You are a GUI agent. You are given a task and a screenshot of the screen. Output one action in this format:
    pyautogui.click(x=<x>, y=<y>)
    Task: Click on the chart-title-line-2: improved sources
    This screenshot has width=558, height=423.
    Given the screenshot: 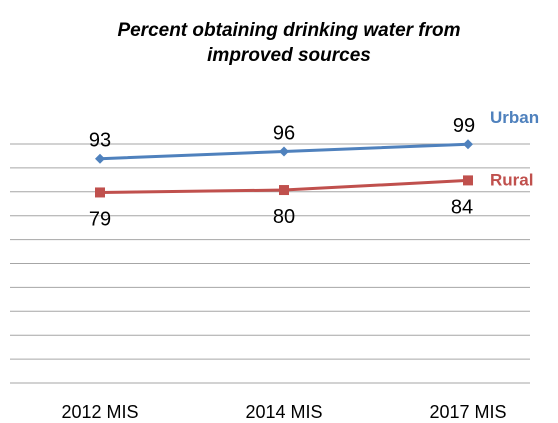 What is the action you would take?
    pyautogui.click(x=289, y=55)
    